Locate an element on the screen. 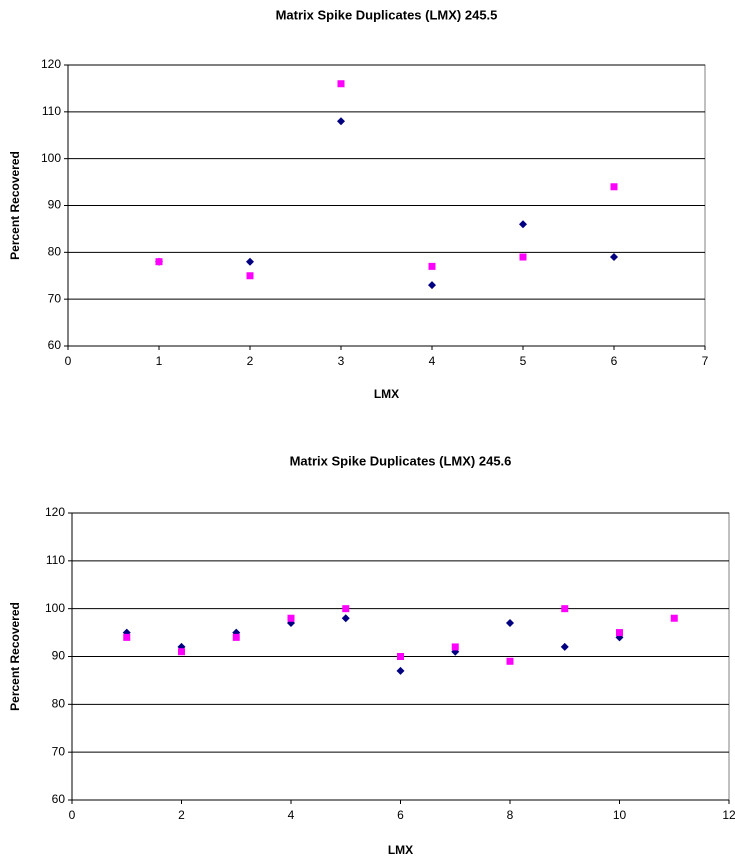 The image size is (735, 863). chart-title: Matrix Spike Duplicates (LMX) 245.5 is located at coordinates (387, 14).